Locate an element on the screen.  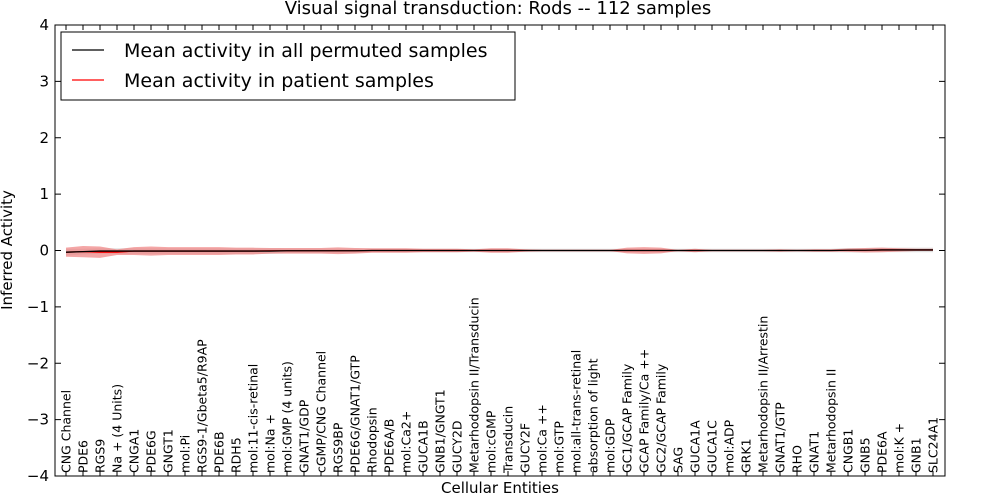
x-tick-label: GNB1/GNGT1 is located at coordinates (440, 431).